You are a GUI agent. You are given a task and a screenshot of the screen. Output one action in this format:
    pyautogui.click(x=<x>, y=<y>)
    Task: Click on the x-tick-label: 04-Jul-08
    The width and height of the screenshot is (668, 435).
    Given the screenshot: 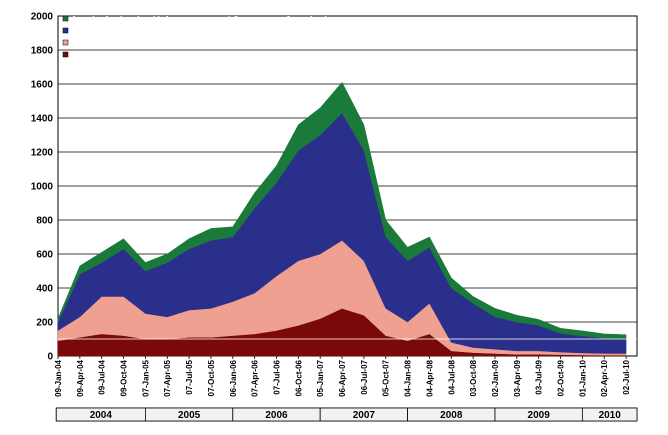 What is the action you would take?
    pyautogui.click(x=451, y=376)
    